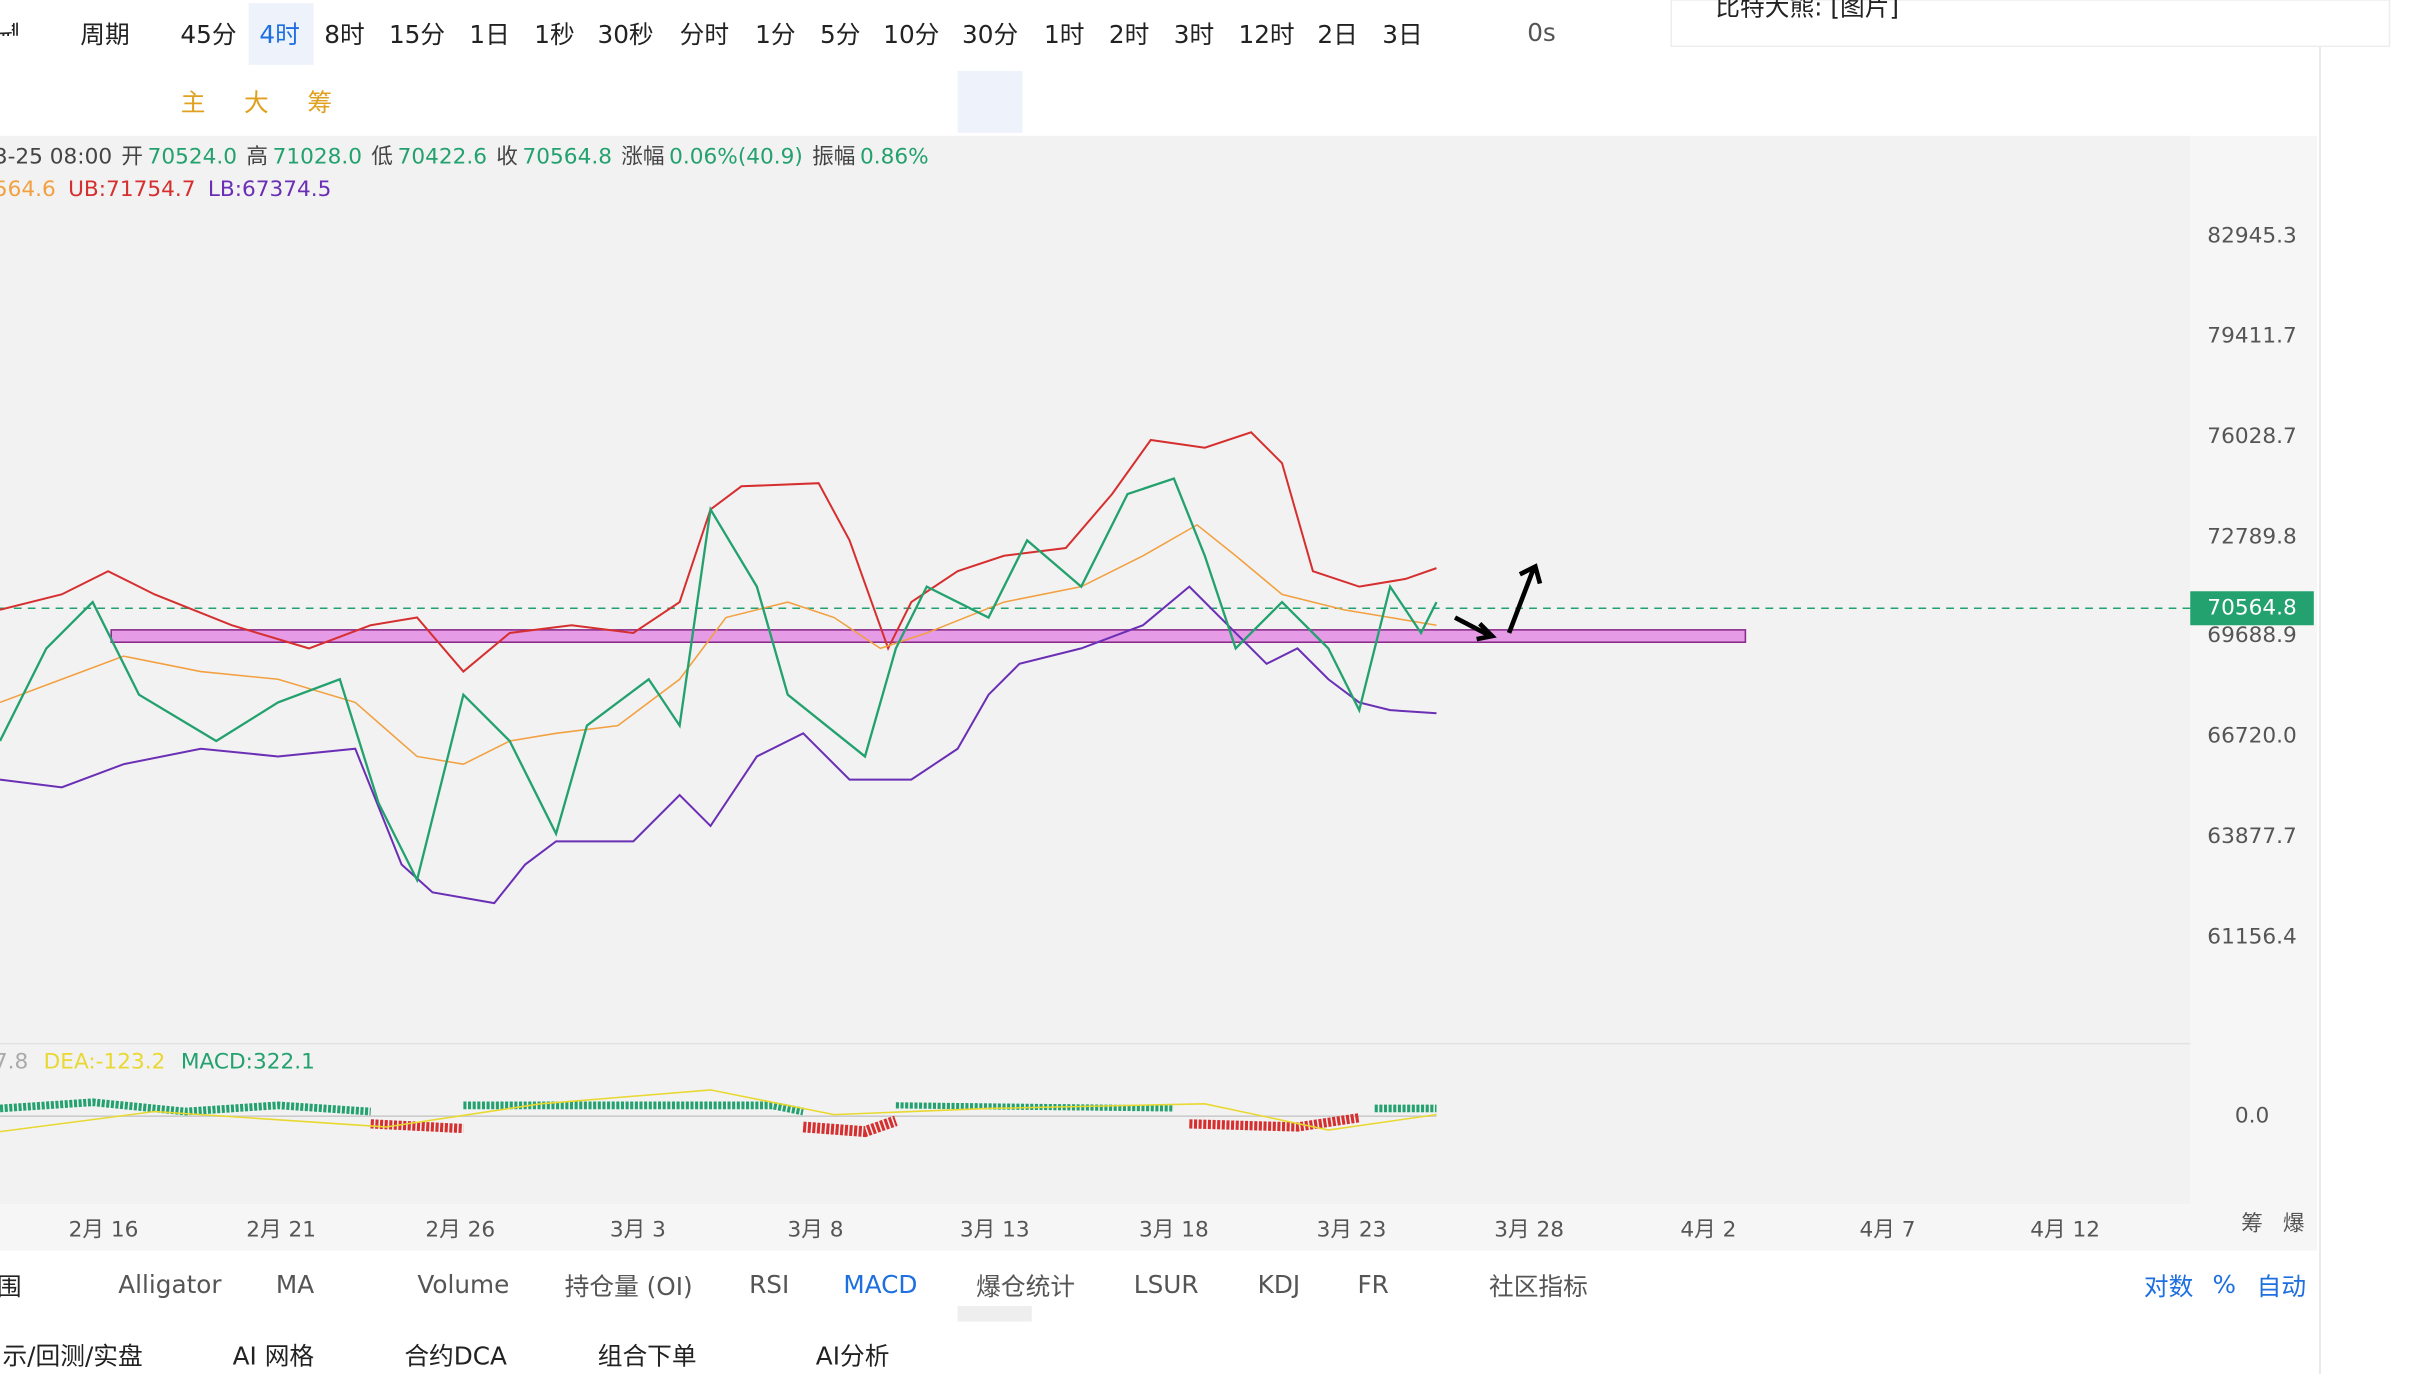 This screenshot has width=2422, height=1374. I want to click on prefix: ᆒ, so click(10, 35).